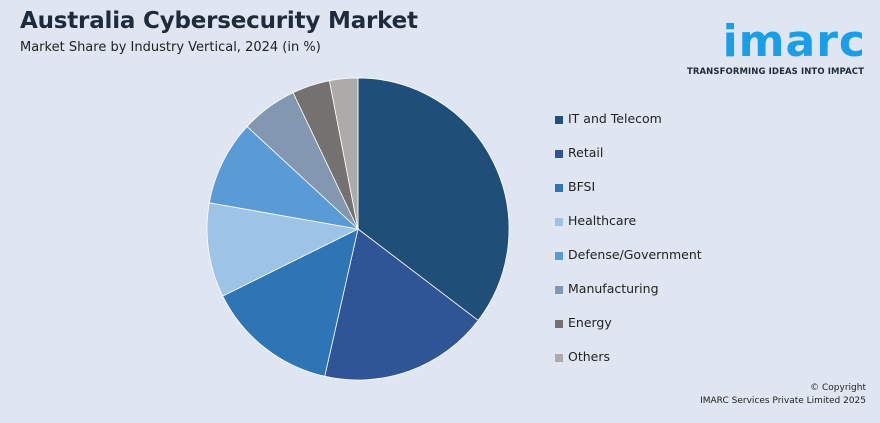  I want to click on legend-label: Healthcare, so click(602, 220).